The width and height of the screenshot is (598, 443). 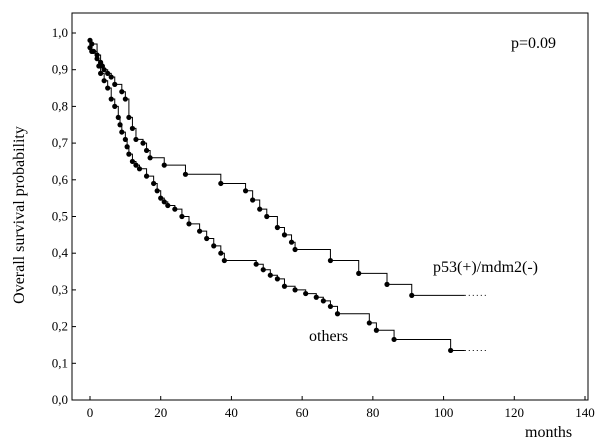 What do you see at coordinates (19, 215) in the screenshot?
I see `y-axis-title: Overall survival probability` at bounding box center [19, 215].